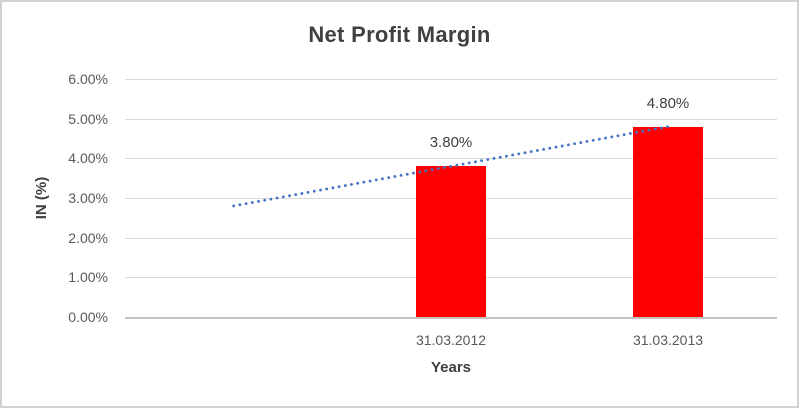 The height and width of the screenshot is (408, 799). What do you see at coordinates (88, 198) in the screenshot?
I see `y-tick-label: 3.00%` at bounding box center [88, 198].